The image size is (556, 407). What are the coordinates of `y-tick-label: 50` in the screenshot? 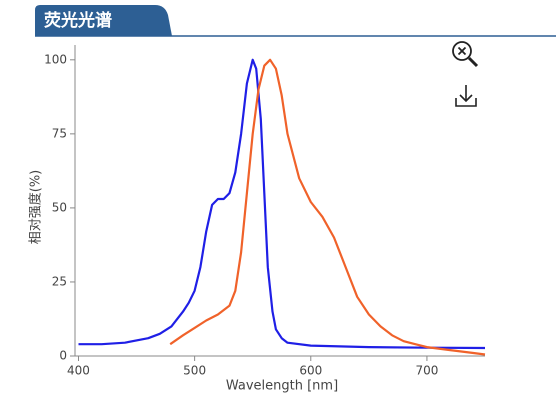 It's located at (59, 207).